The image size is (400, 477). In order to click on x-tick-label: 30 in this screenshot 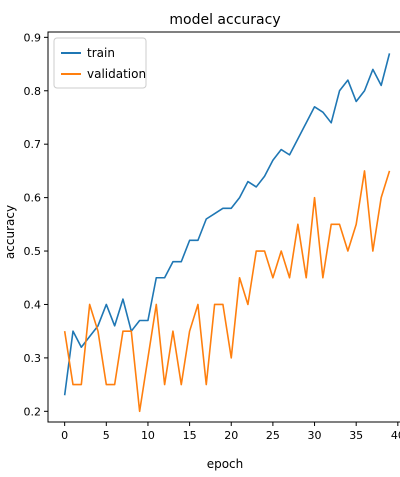, I will do `click(315, 435)`.